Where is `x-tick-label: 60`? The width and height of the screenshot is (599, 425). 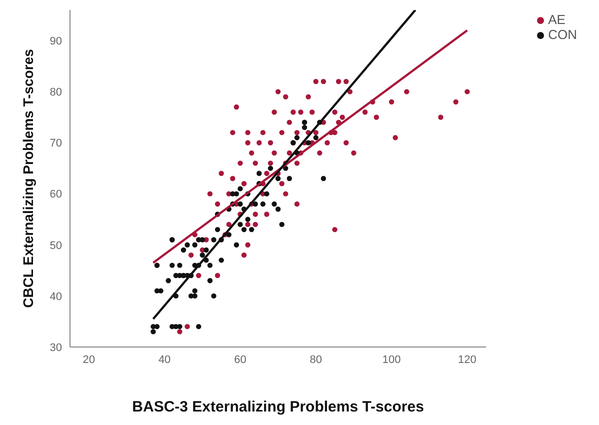
x-tick-label: 60 is located at coordinates (240, 360).